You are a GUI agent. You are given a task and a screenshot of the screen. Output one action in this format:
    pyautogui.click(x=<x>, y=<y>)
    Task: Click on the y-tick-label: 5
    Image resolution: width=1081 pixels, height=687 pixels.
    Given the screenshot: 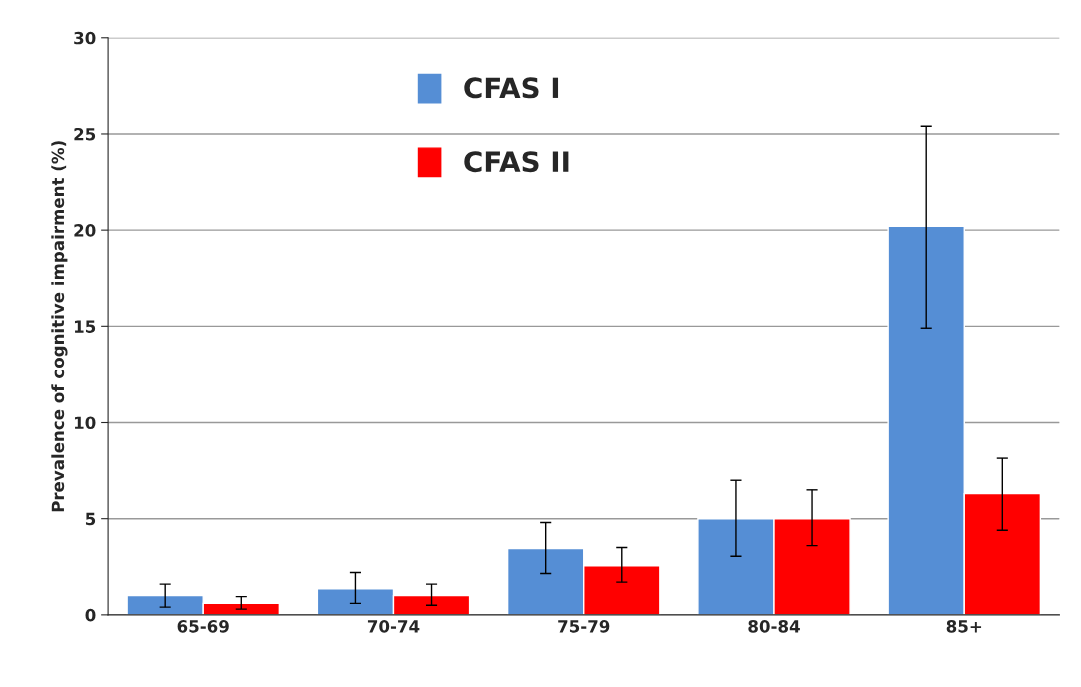 What is the action you would take?
    pyautogui.click(x=90, y=519)
    